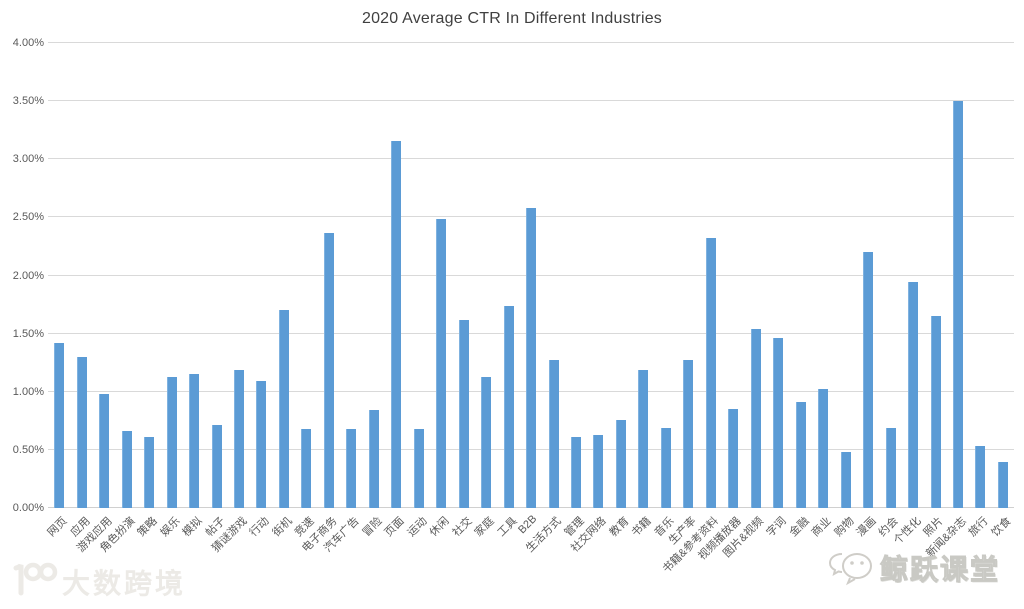  What do you see at coordinates (192, 527) in the screenshot?
I see `x-axis-category-label: 模拟` at bounding box center [192, 527].